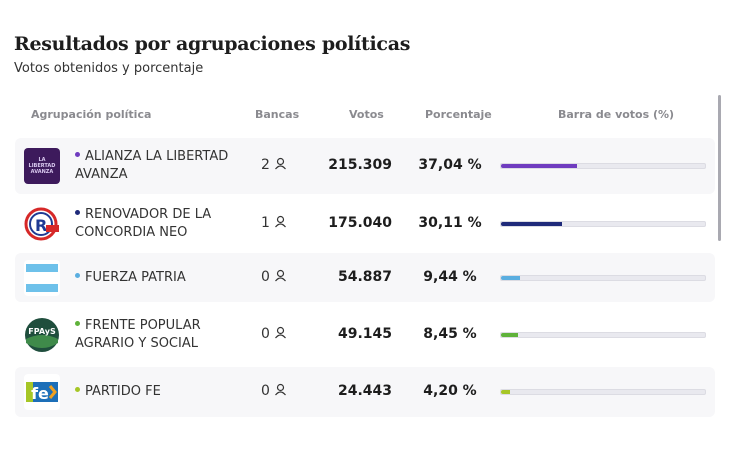 The width and height of the screenshot is (744, 464). What do you see at coordinates (91, 114) in the screenshot?
I see `header-party: Agrupación política` at bounding box center [91, 114].